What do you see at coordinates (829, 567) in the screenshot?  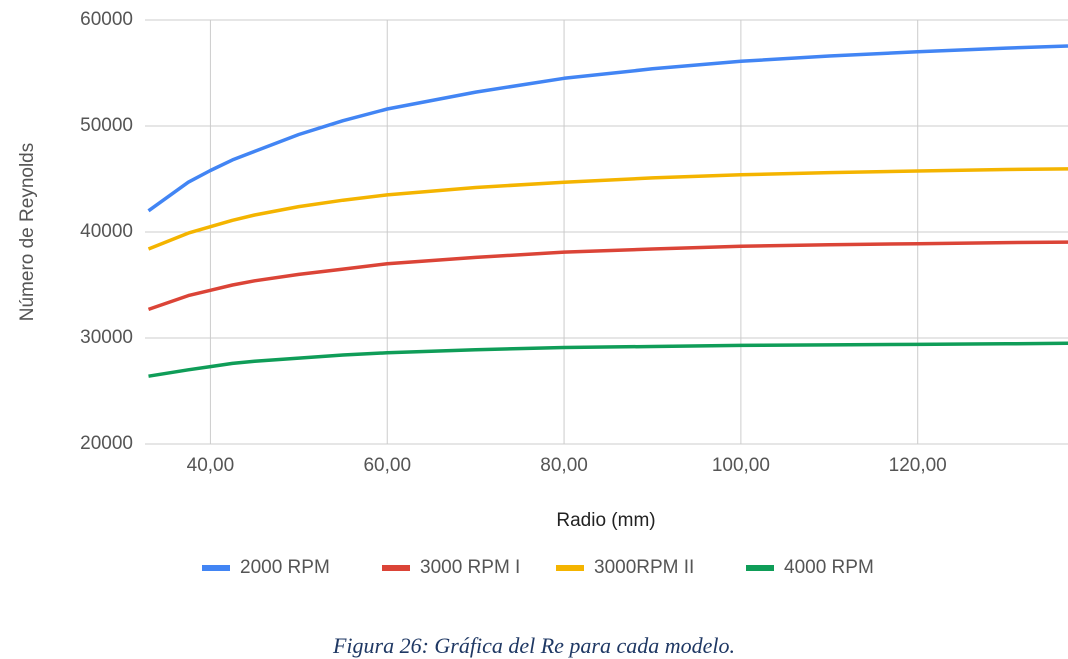 I see `legend-label: 4000 RPM` at bounding box center [829, 567].